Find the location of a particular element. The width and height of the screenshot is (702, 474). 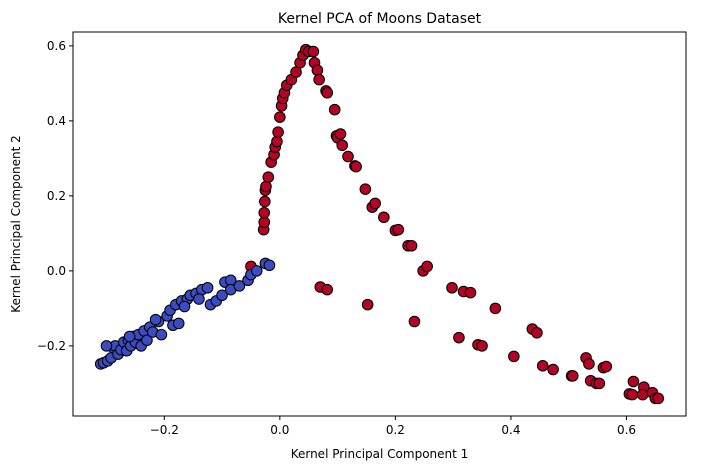

y-tick-label: −0.2 is located at coordinates (51, 346).